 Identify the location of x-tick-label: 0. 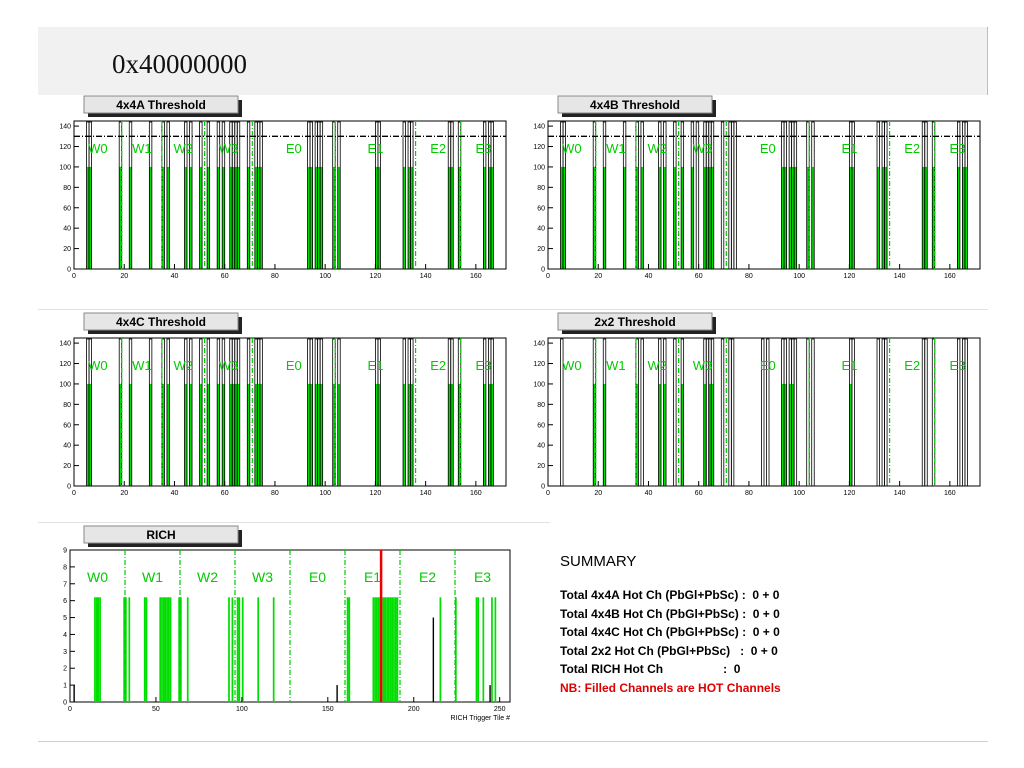
(74, 493).